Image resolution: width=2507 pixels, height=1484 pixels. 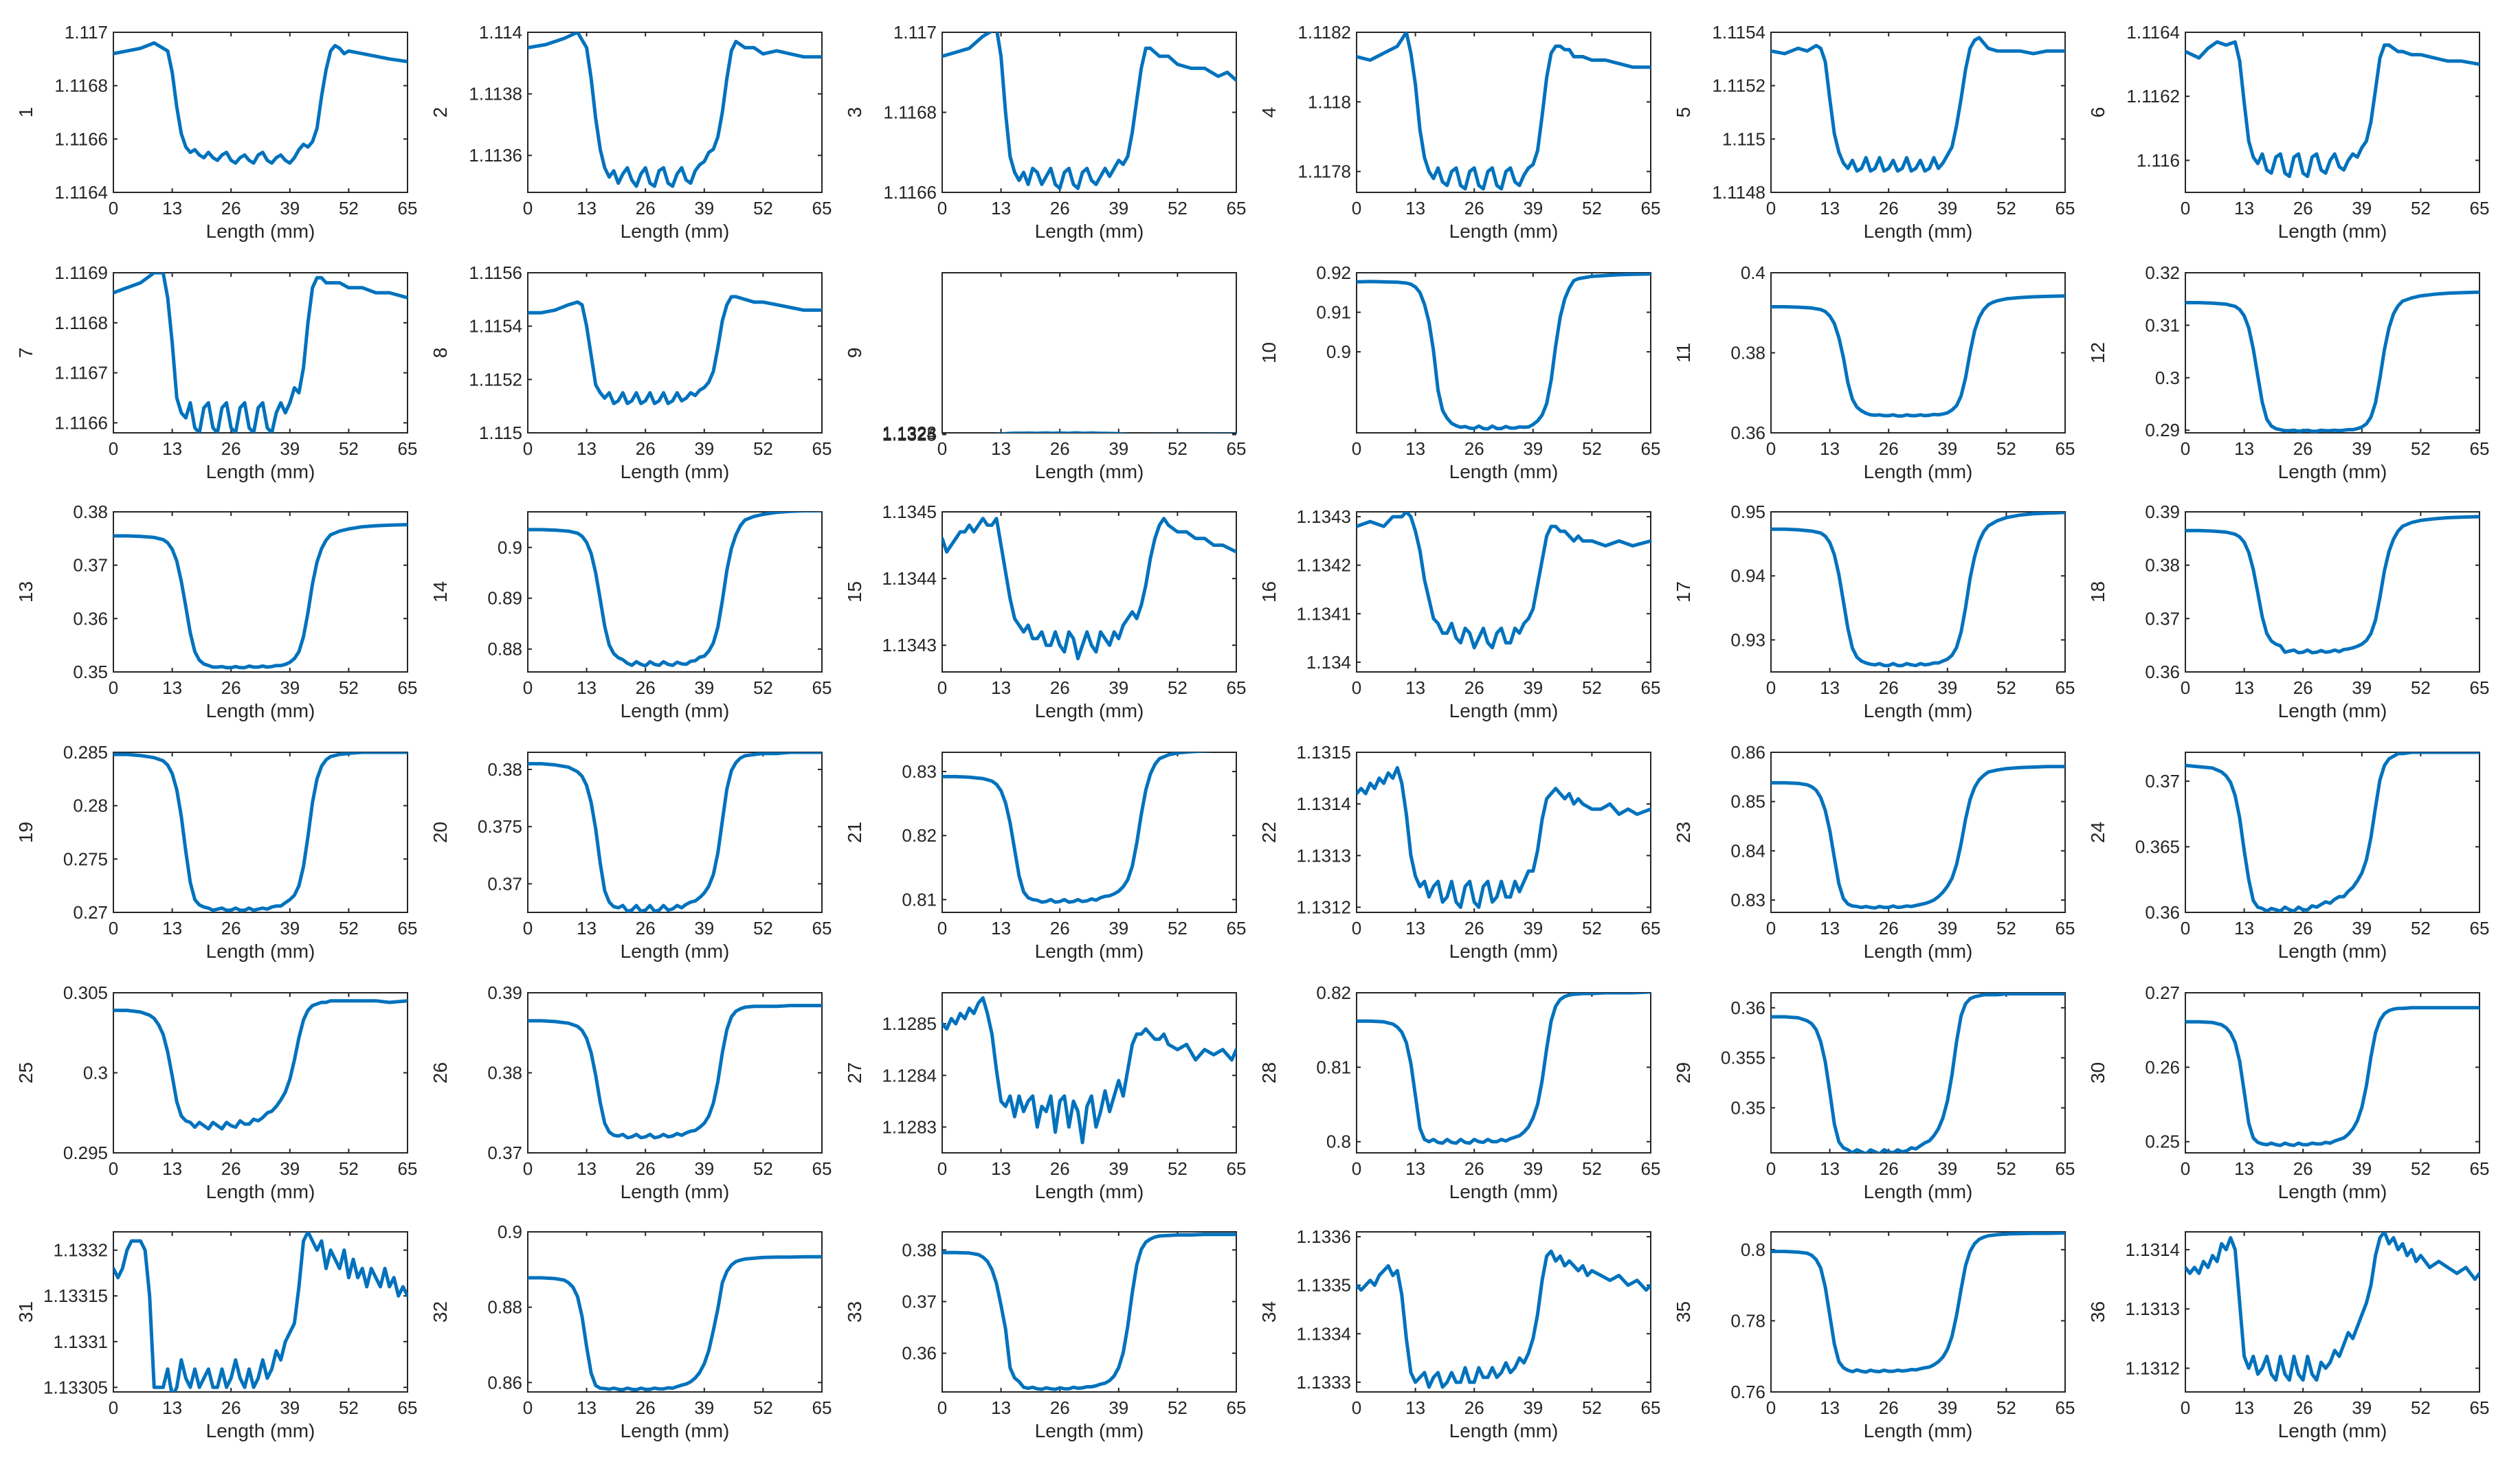 What do you see at coordinates (1323, 907) in the screenshot?
I see `y-tick-label: 1.1312` at bounding box center [1323, 907].